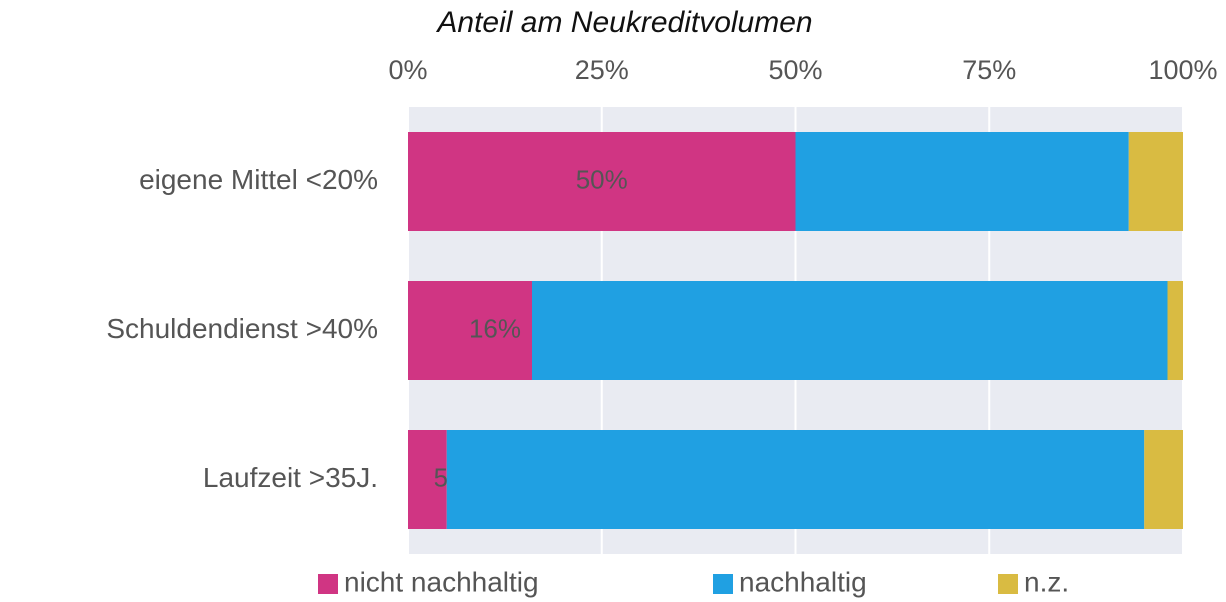 The width and height of the screenshot is (1226, 602). What do you see at coordinates (1046, 581) in the screenshot?
I see `legend-label: n.z.` at bounding box center [1046, 581].